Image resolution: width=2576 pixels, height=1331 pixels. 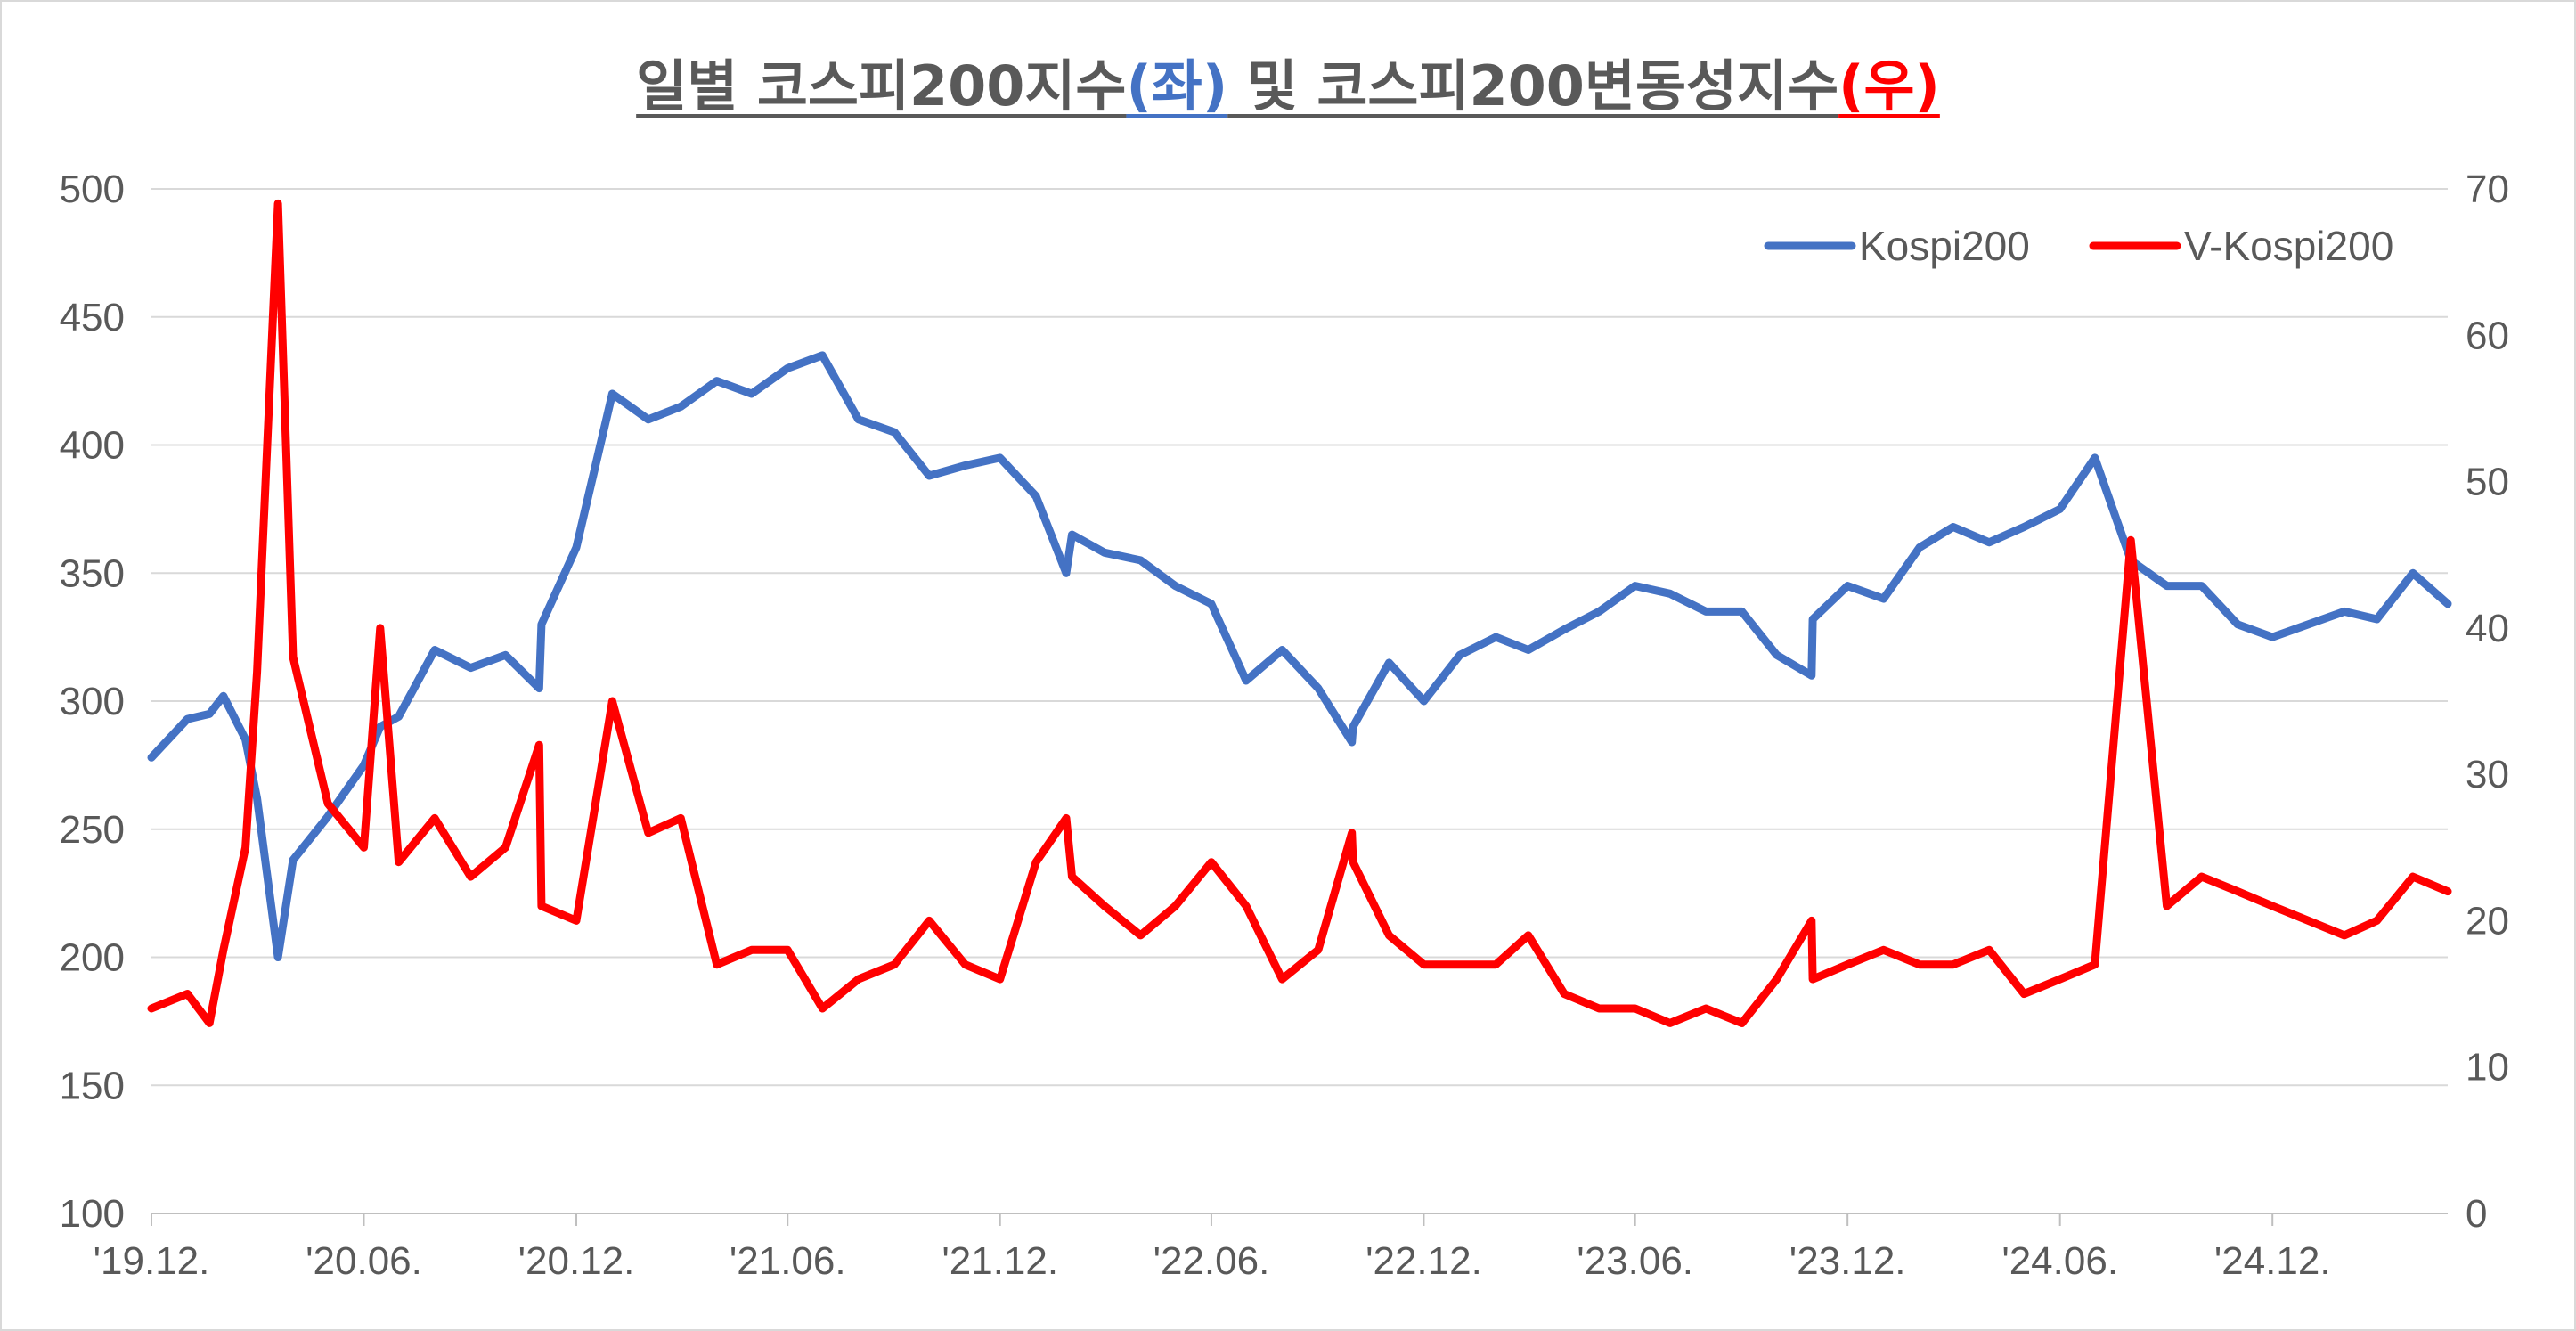 I want to click on x-tick-label: '23.12., so click(x=1848, y=1261).